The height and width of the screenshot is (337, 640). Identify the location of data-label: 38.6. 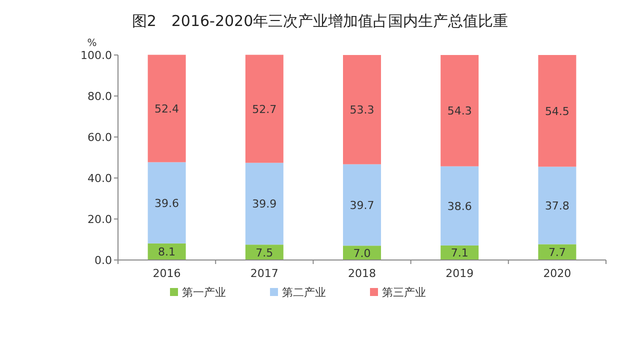
(459, 206).